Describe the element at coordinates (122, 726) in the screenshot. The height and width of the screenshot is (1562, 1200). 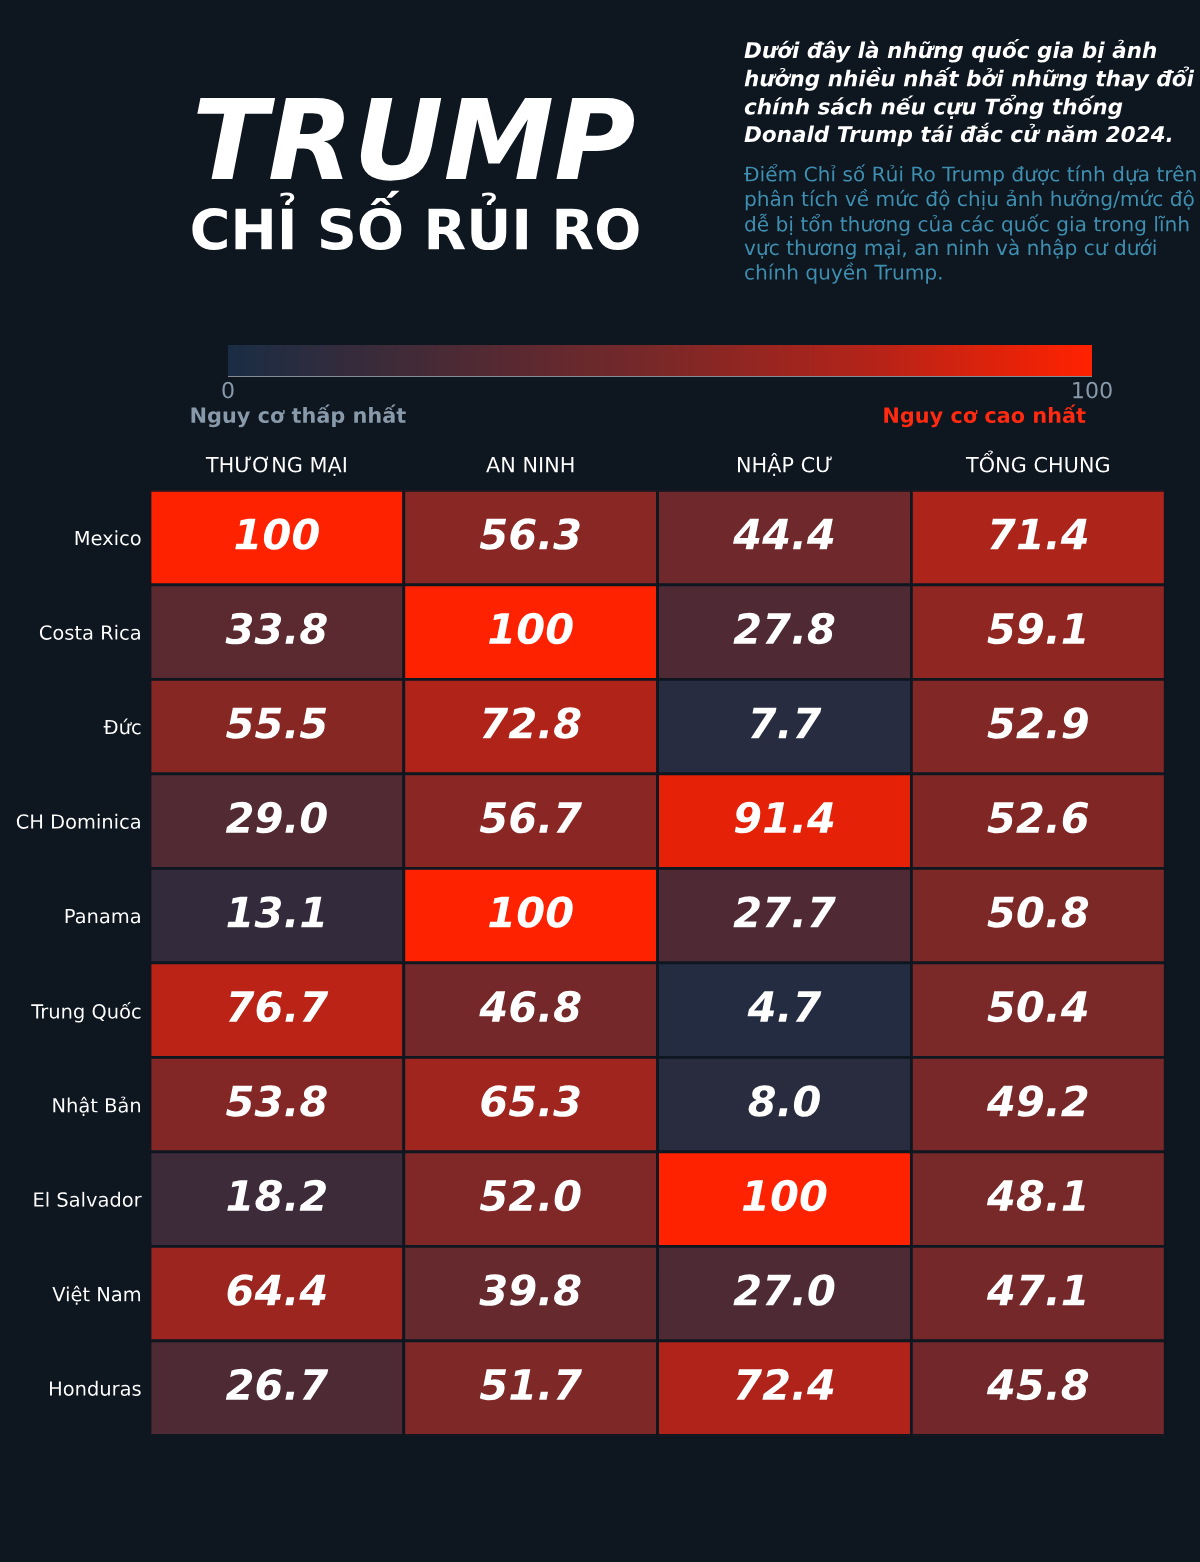
I see `y-tick-label: Đức` at that location.